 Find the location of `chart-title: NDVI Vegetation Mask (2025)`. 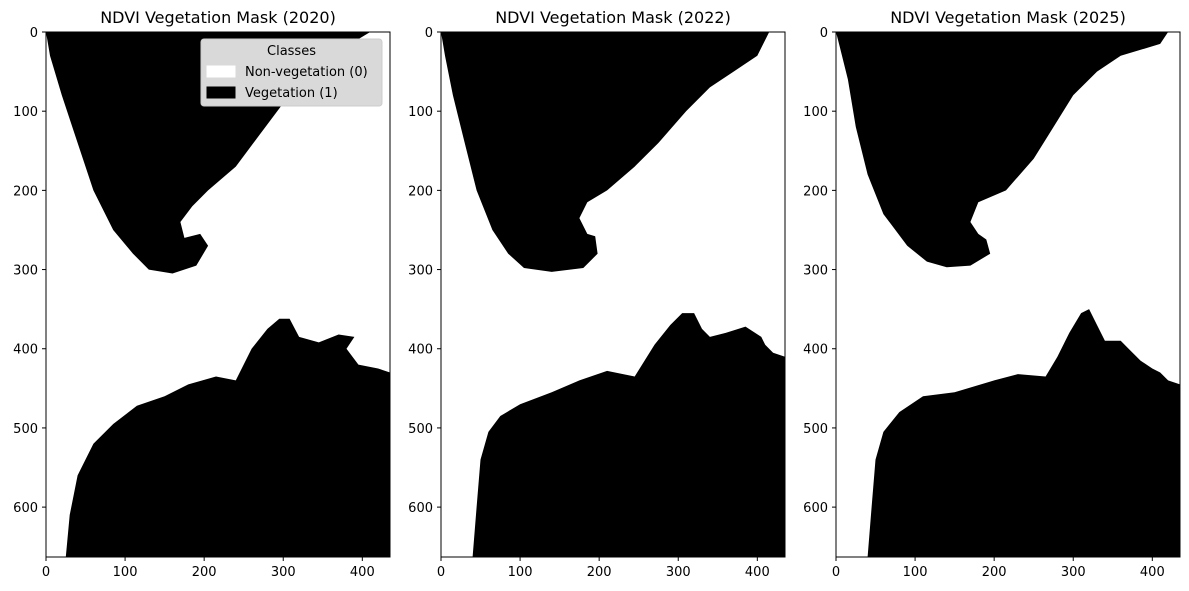

chart-title: NDVI Vegetation Mask (2025) is located at coordinates (1008, 17).